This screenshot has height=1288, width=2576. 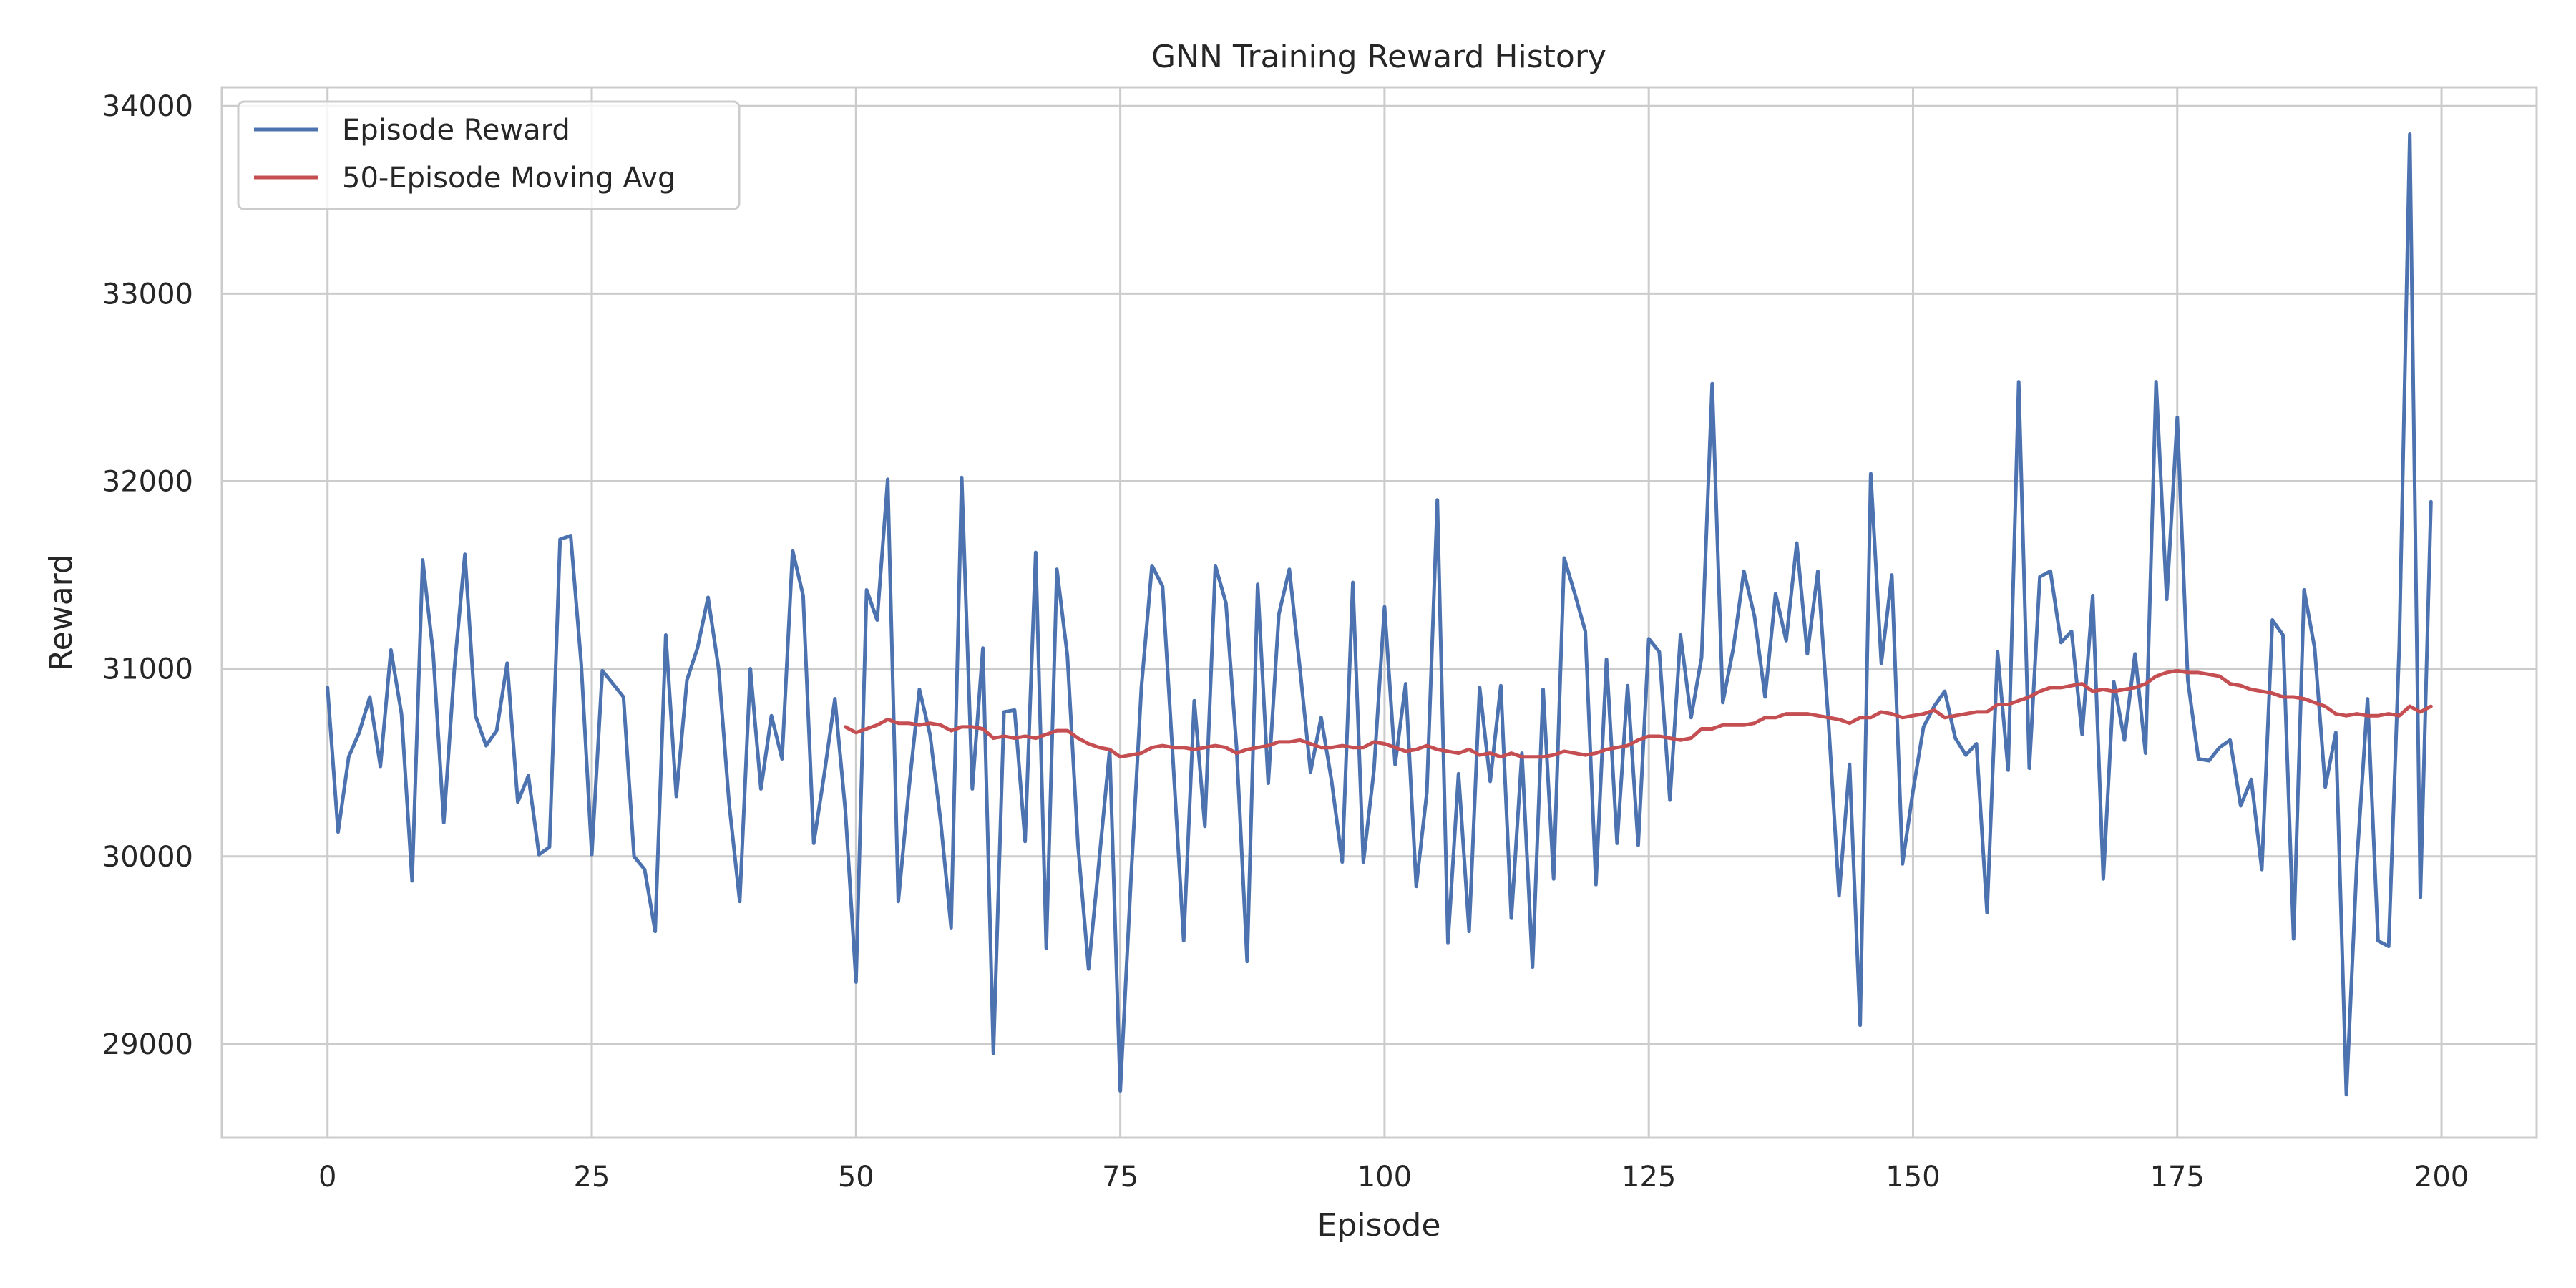 I want to click on legend-label-episode-reward: Episode Reward, so click(x=456, y=130).